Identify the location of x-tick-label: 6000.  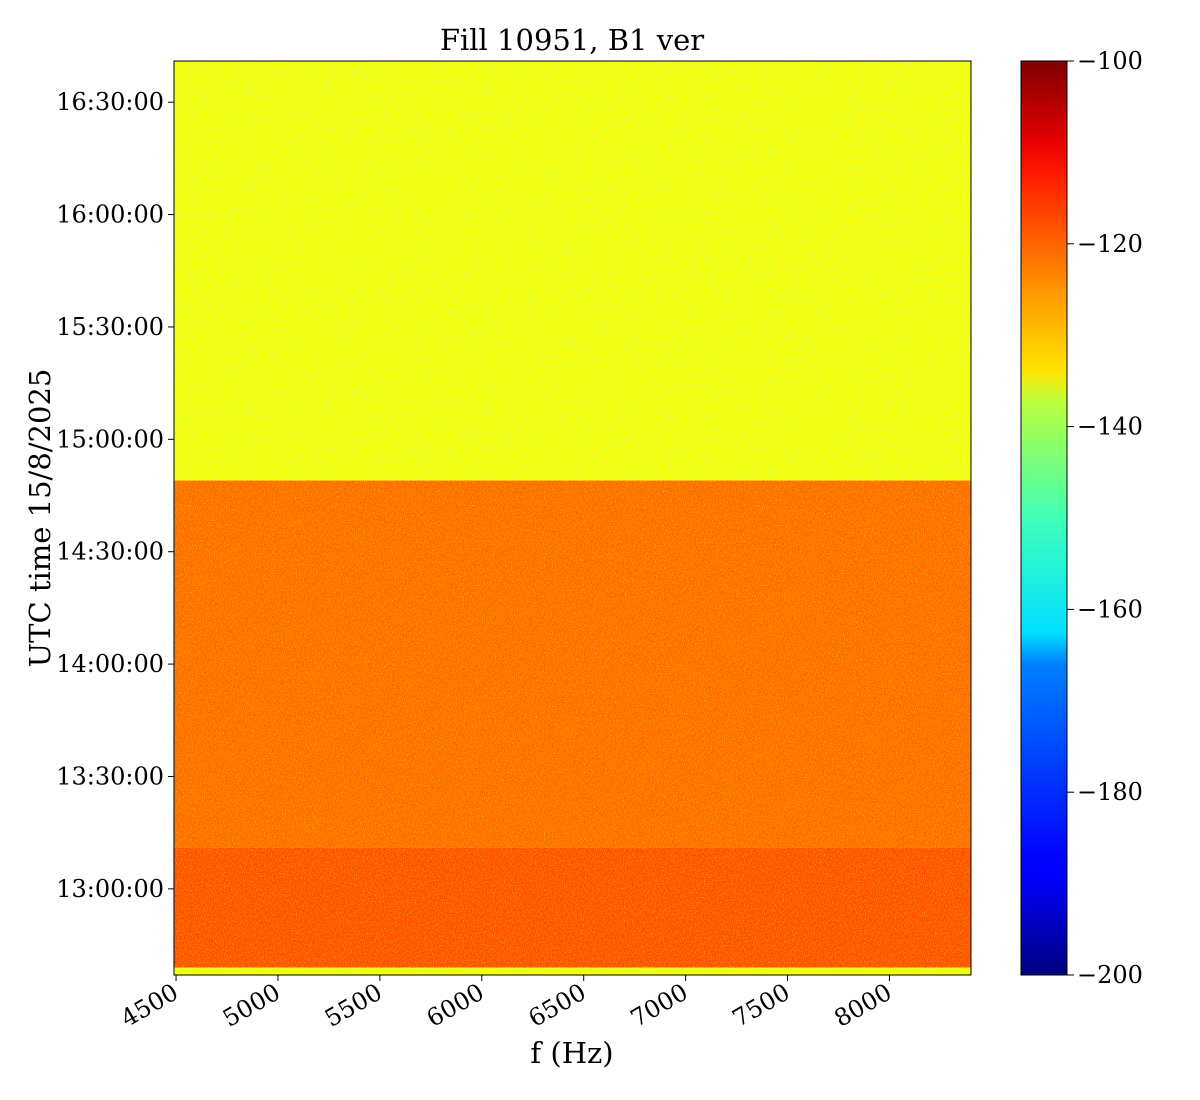
(455, 1005).